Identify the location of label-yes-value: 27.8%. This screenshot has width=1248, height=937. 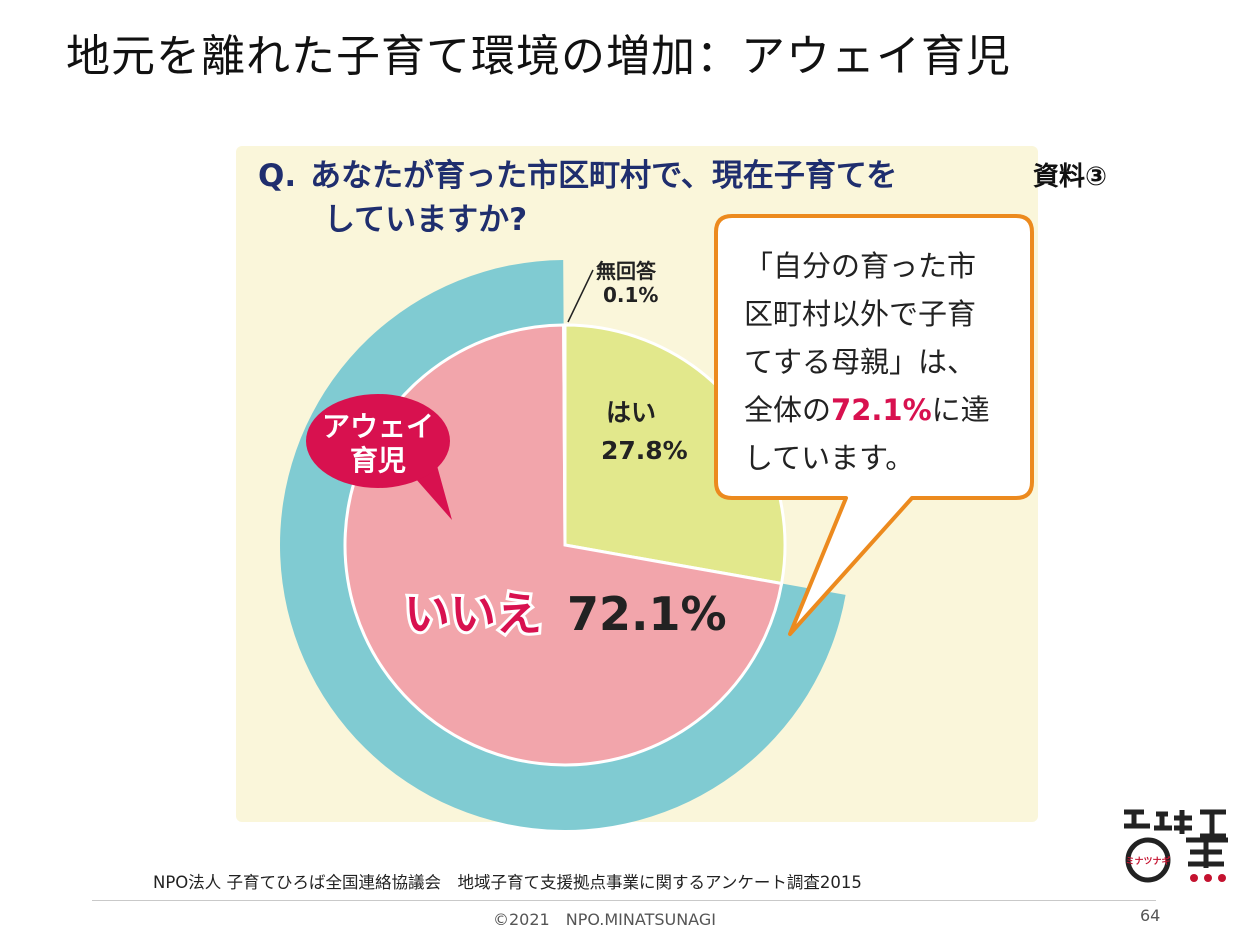
(644, 450).